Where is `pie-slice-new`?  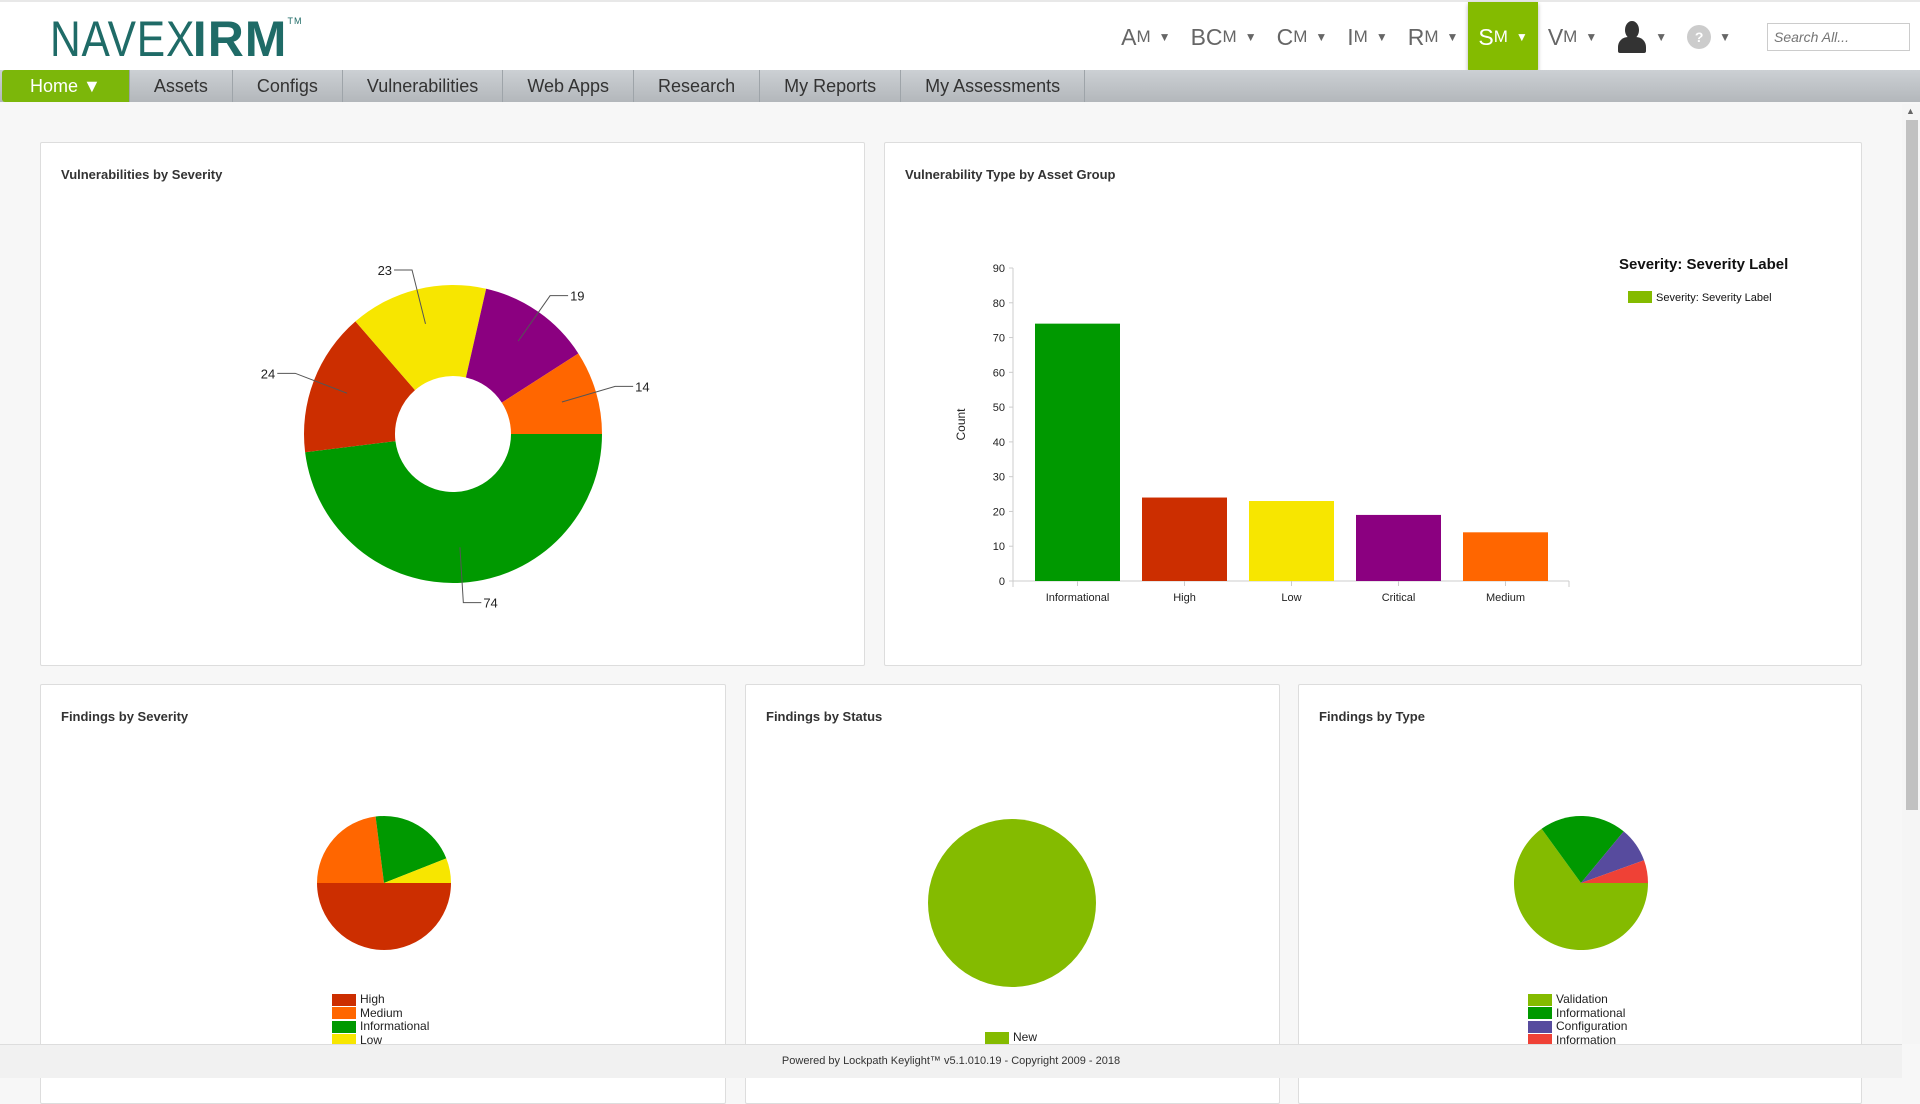 pie-slice-new is located at coordinates (1012, 903).